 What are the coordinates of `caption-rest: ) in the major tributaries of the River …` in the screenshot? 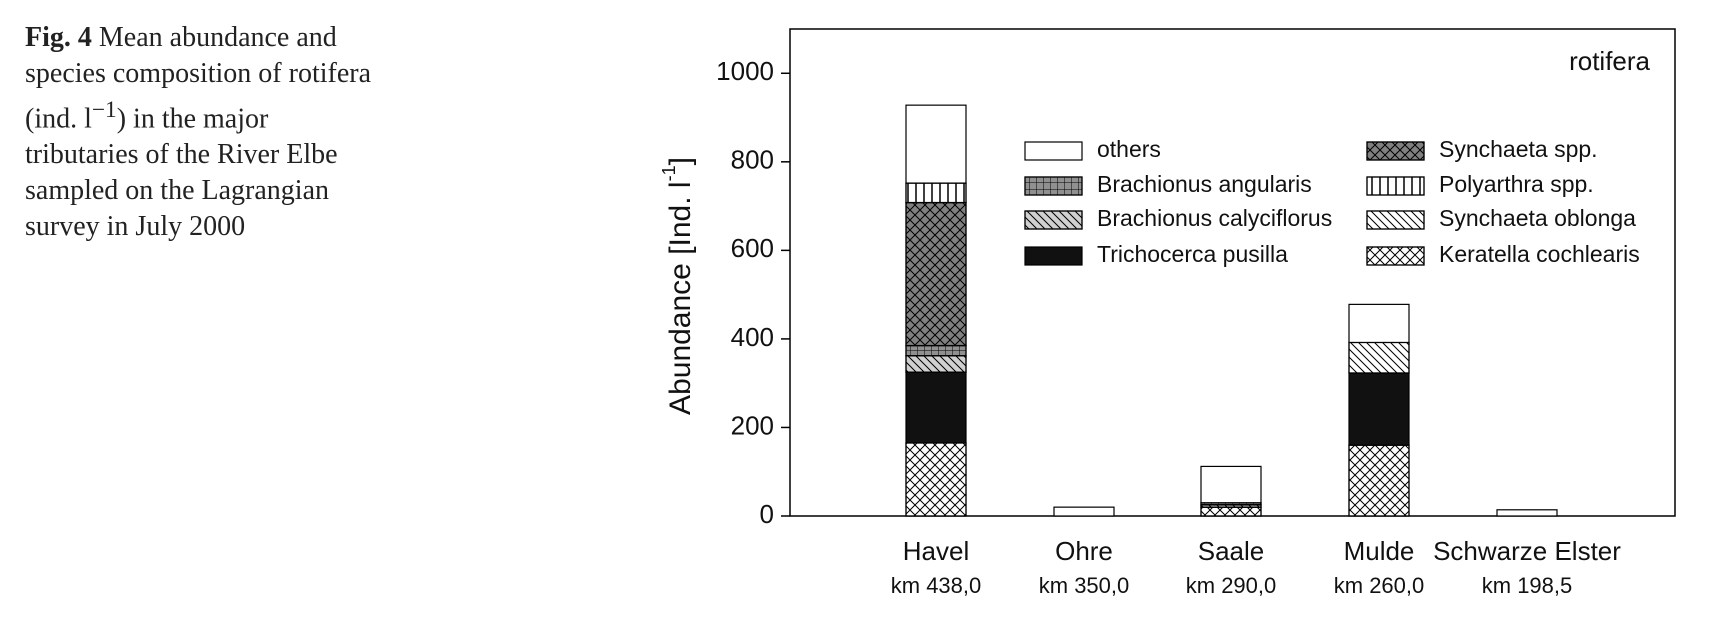 It's located at (181, 173).